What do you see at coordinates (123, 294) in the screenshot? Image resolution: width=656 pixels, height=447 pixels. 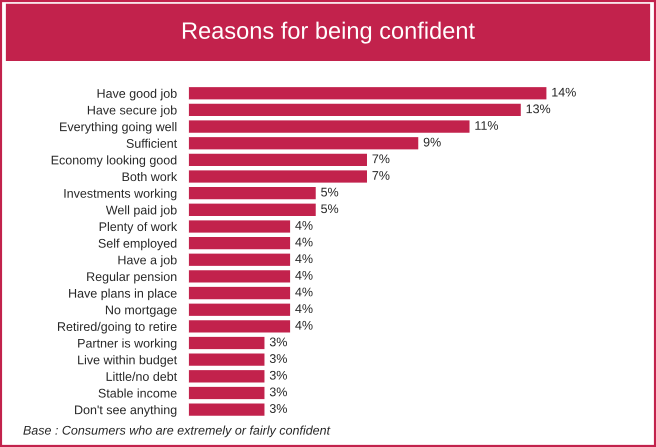 I see `y-tick-label: Have plans in place` at bounding box center [123, 294].